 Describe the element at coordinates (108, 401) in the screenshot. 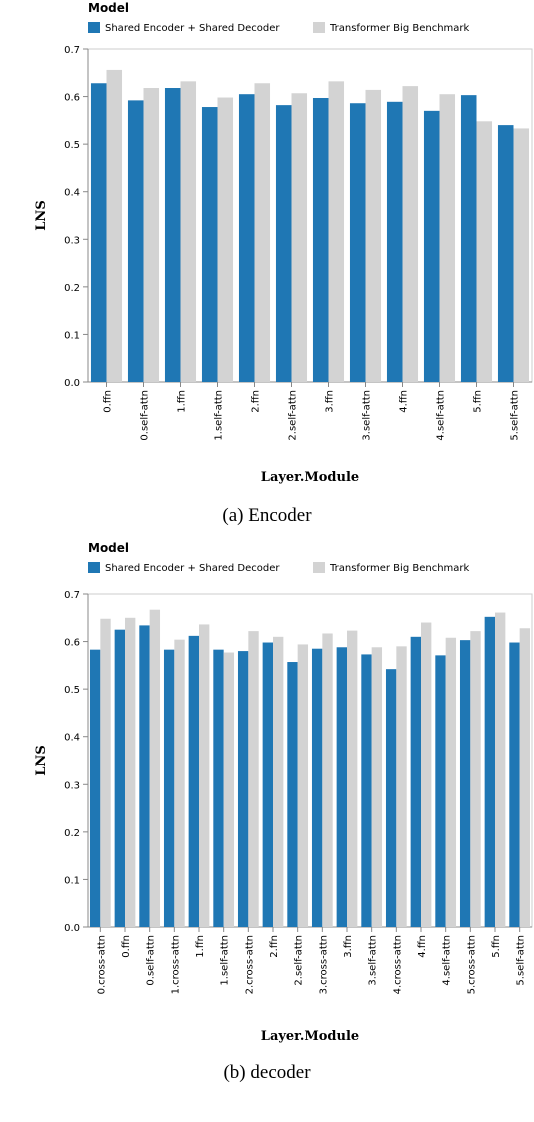

I see `encoder-x-tick-label: 0.ffn` at that location.